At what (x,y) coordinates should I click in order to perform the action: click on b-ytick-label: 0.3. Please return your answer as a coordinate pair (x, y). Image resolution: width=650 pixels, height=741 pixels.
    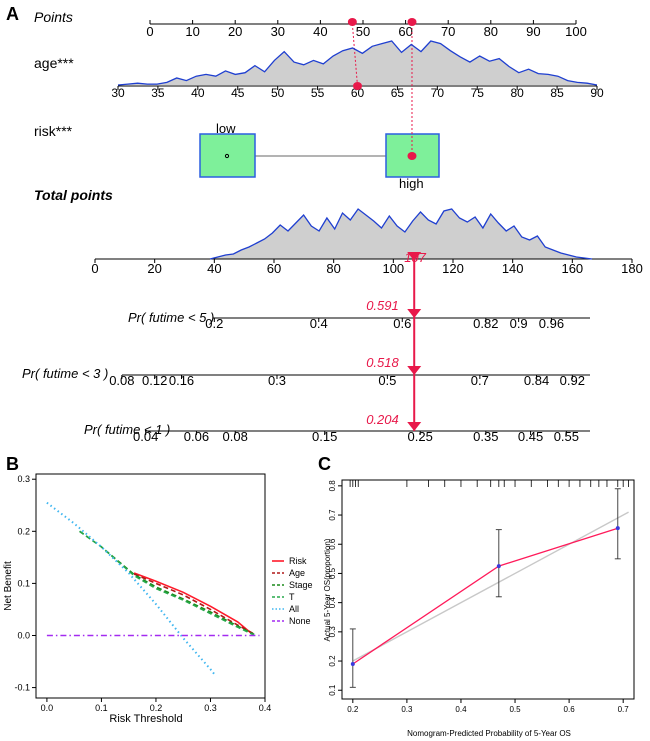
    Looking at the image, I should click on (23, 479).